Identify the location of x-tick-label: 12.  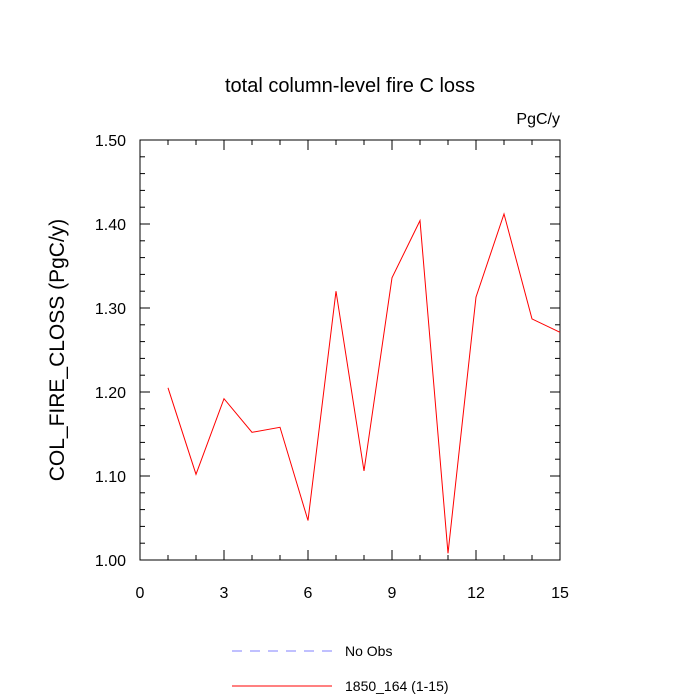
(476, 593).